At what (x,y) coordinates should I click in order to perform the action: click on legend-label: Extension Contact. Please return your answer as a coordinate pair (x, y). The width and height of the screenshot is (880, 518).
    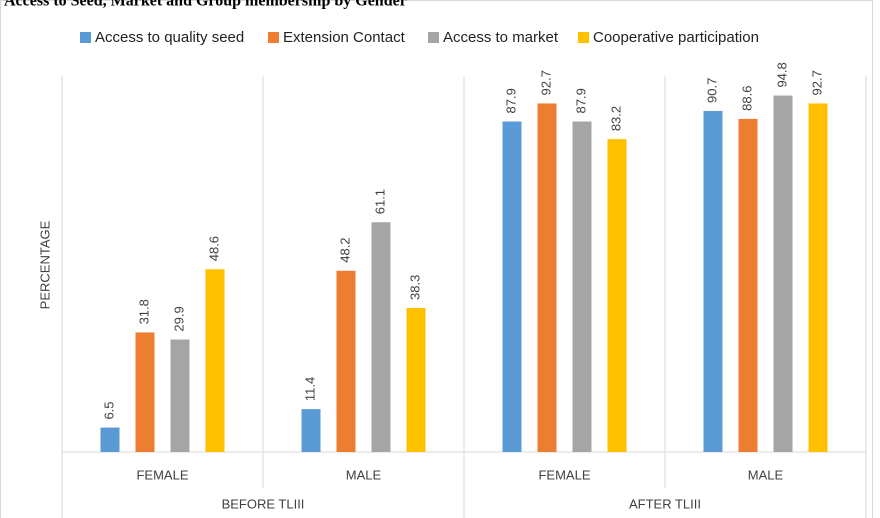
    Looking at the image, I should click on (344, 37).